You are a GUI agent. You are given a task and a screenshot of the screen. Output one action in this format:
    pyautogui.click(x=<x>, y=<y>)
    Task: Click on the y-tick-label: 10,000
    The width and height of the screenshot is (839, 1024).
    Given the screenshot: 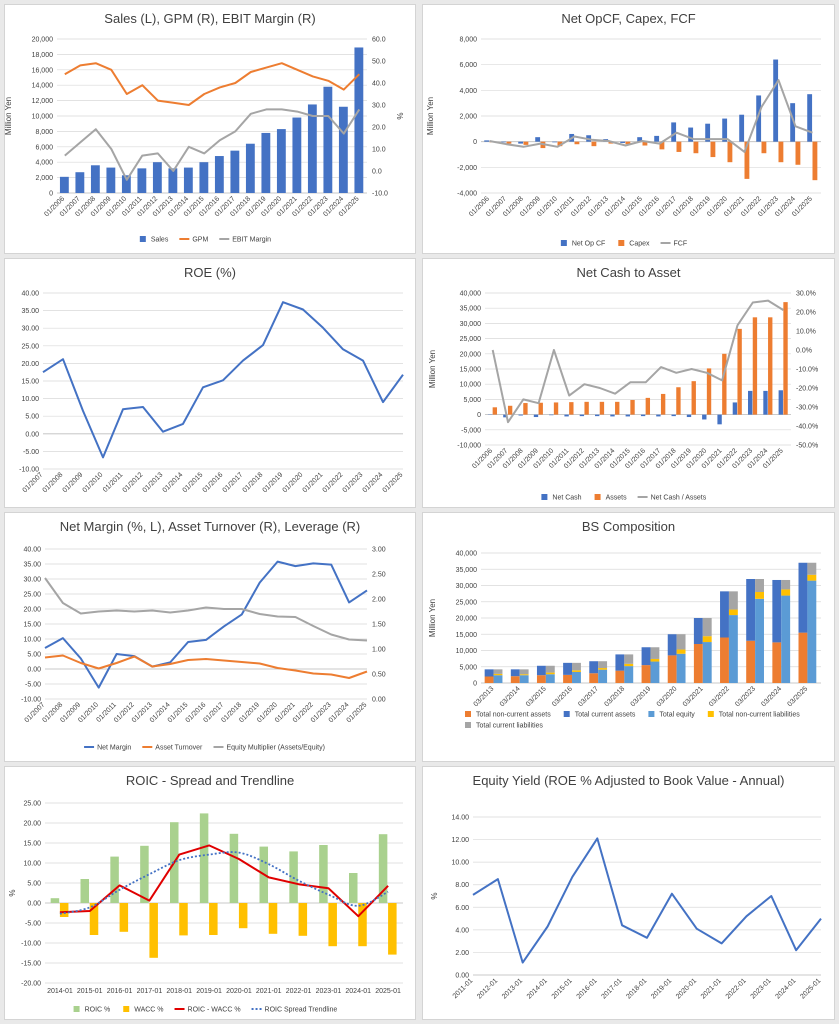 What is the action you would take?
    pyautogui.click(x=467, y=651)
    